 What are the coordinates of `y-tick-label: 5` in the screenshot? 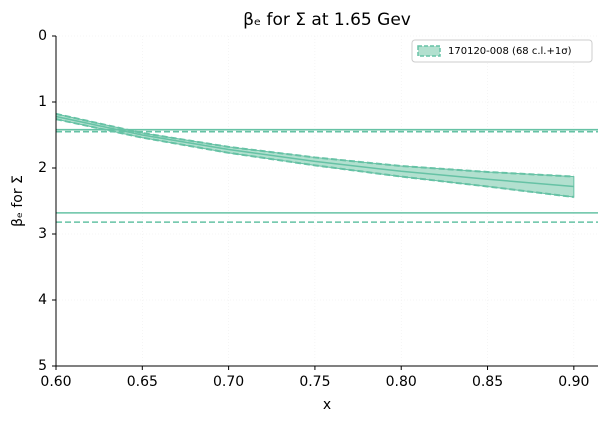 It's located at (42, 366).